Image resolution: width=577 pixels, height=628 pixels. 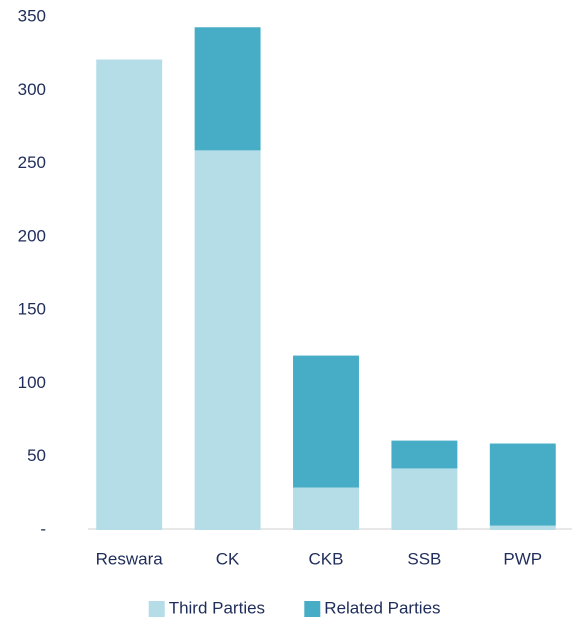 What do you see at coordinates (522, 558) in the screenshot?
I see `x-tick-label: PWP` at bounding box center [522, 558].